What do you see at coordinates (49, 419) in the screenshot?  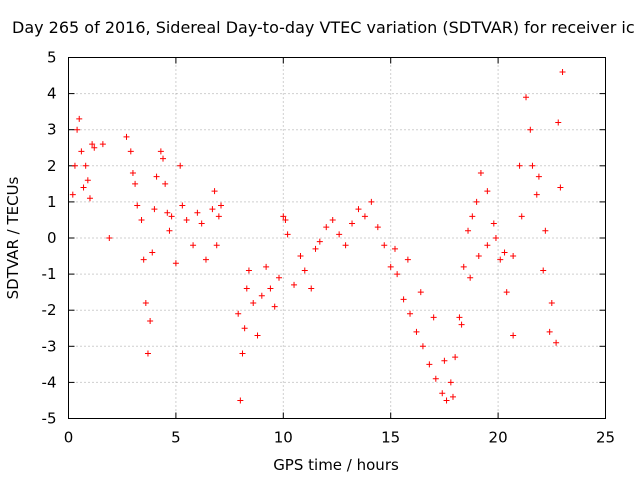 I see `y-tick-label: -5` at bounding box center [49, 419].